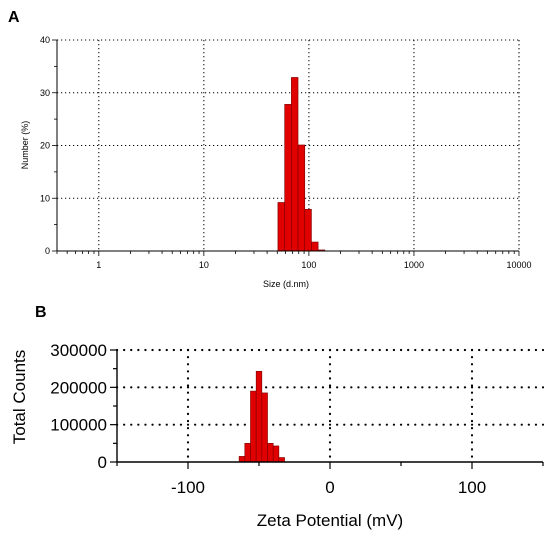  Describe the element at coordinates (330, 520) in the screenshot. I see `chart-b-x-axis-label: Zeta Potential (mV)` at that location.